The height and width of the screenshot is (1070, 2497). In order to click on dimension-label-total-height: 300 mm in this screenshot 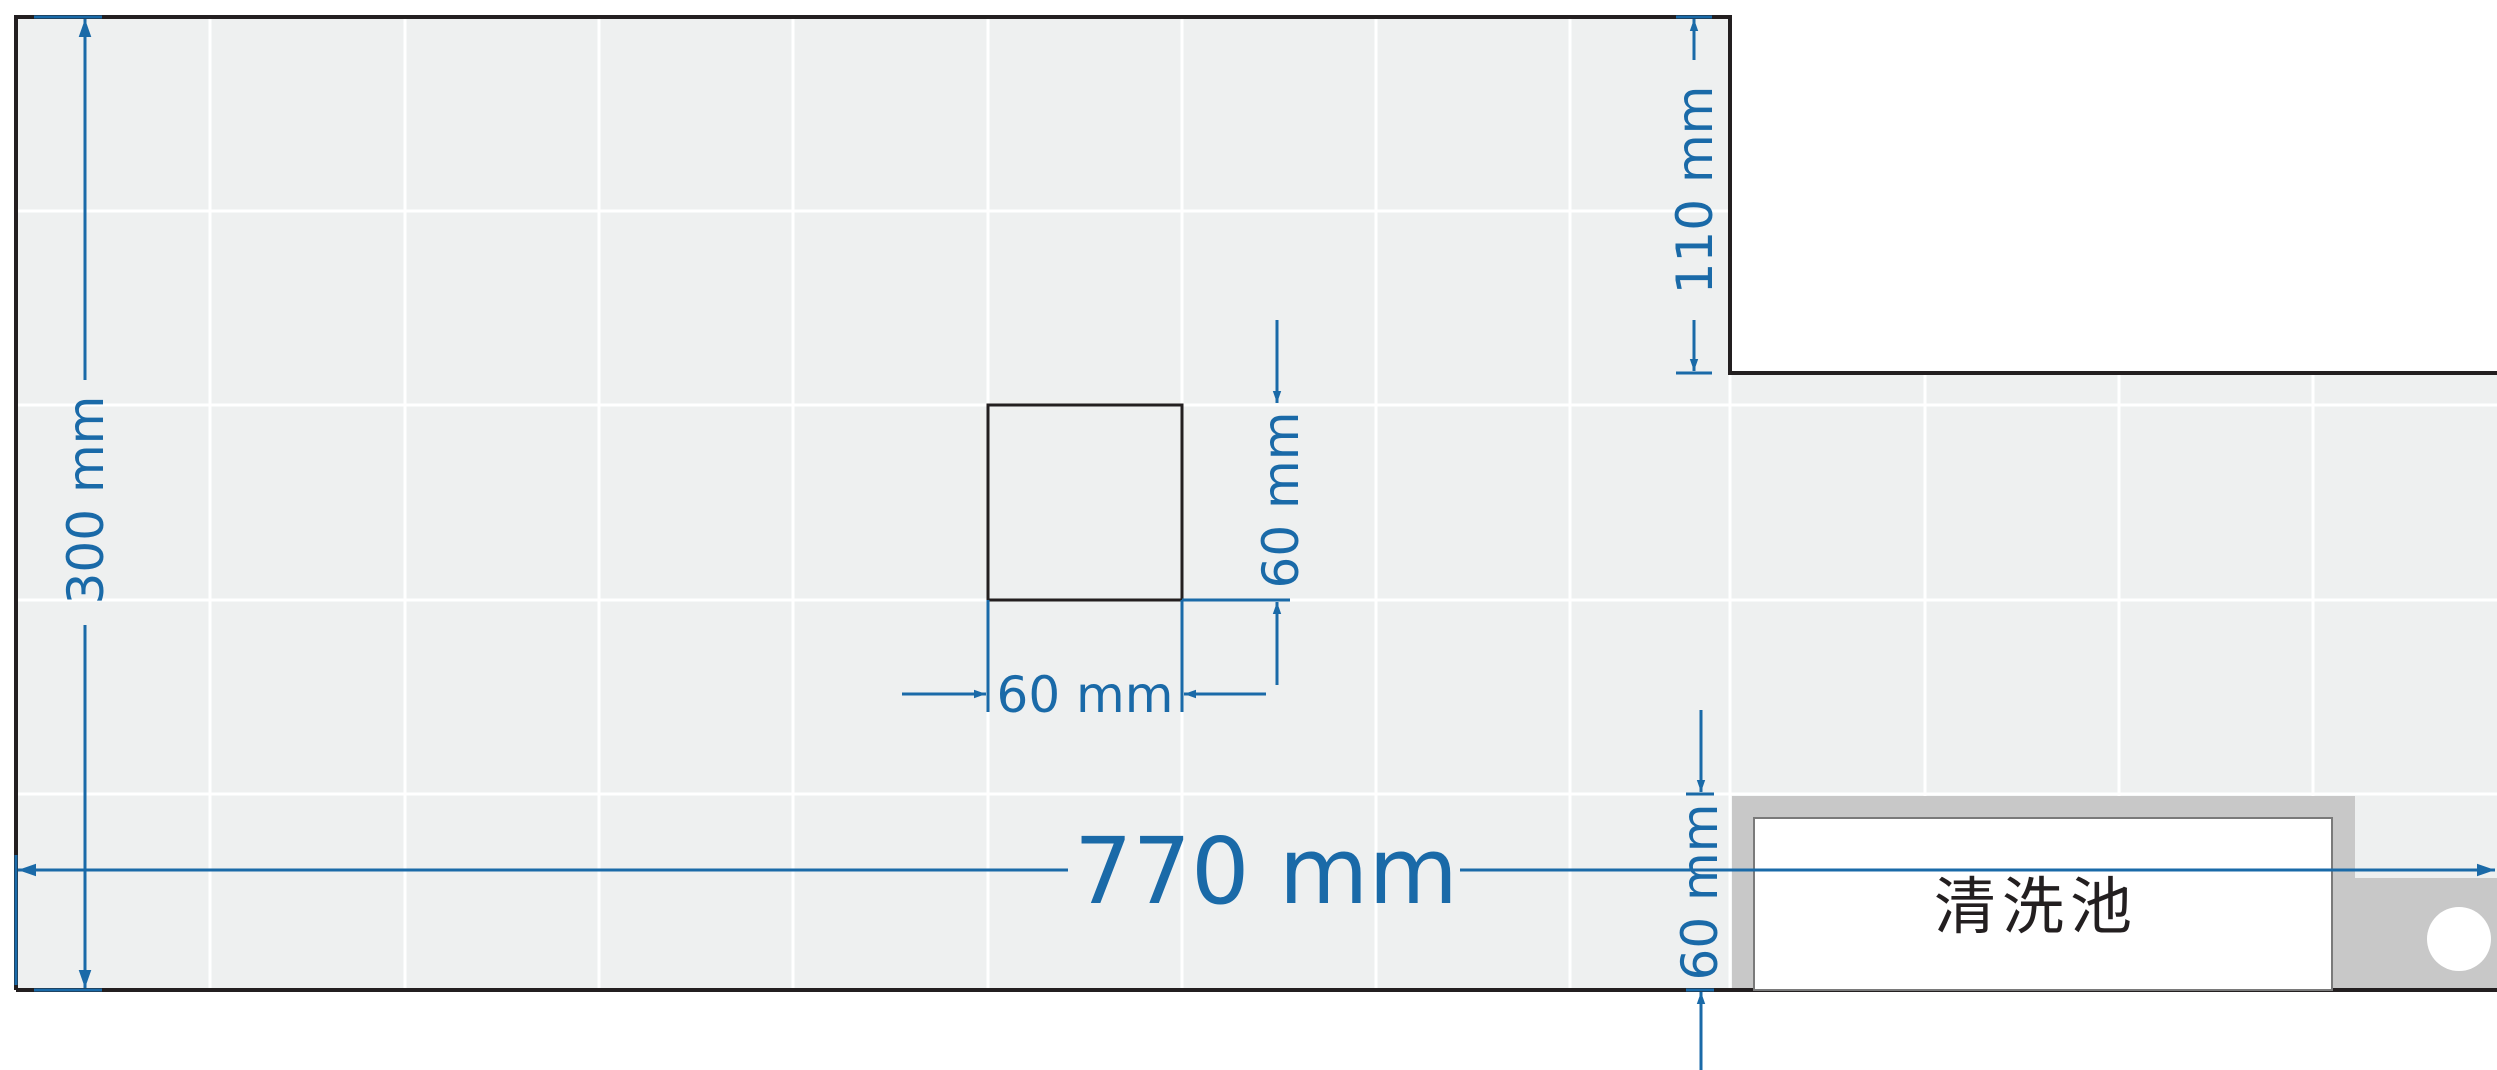, I will do `click(86, 500)`.